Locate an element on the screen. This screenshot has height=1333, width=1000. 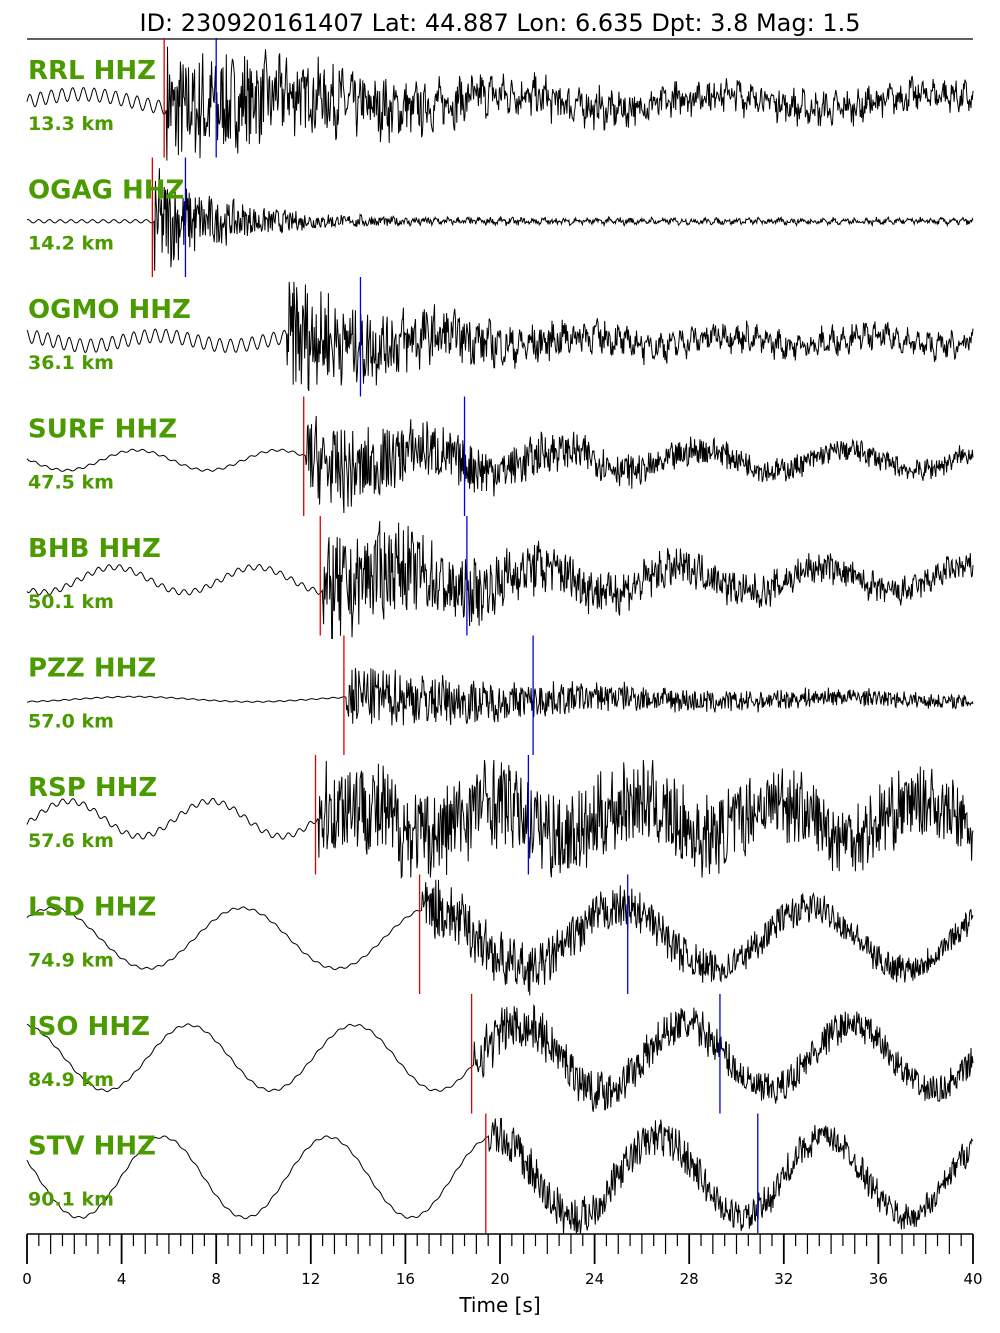
station-distance: 36.1 km is located at coordinates (71, 363).